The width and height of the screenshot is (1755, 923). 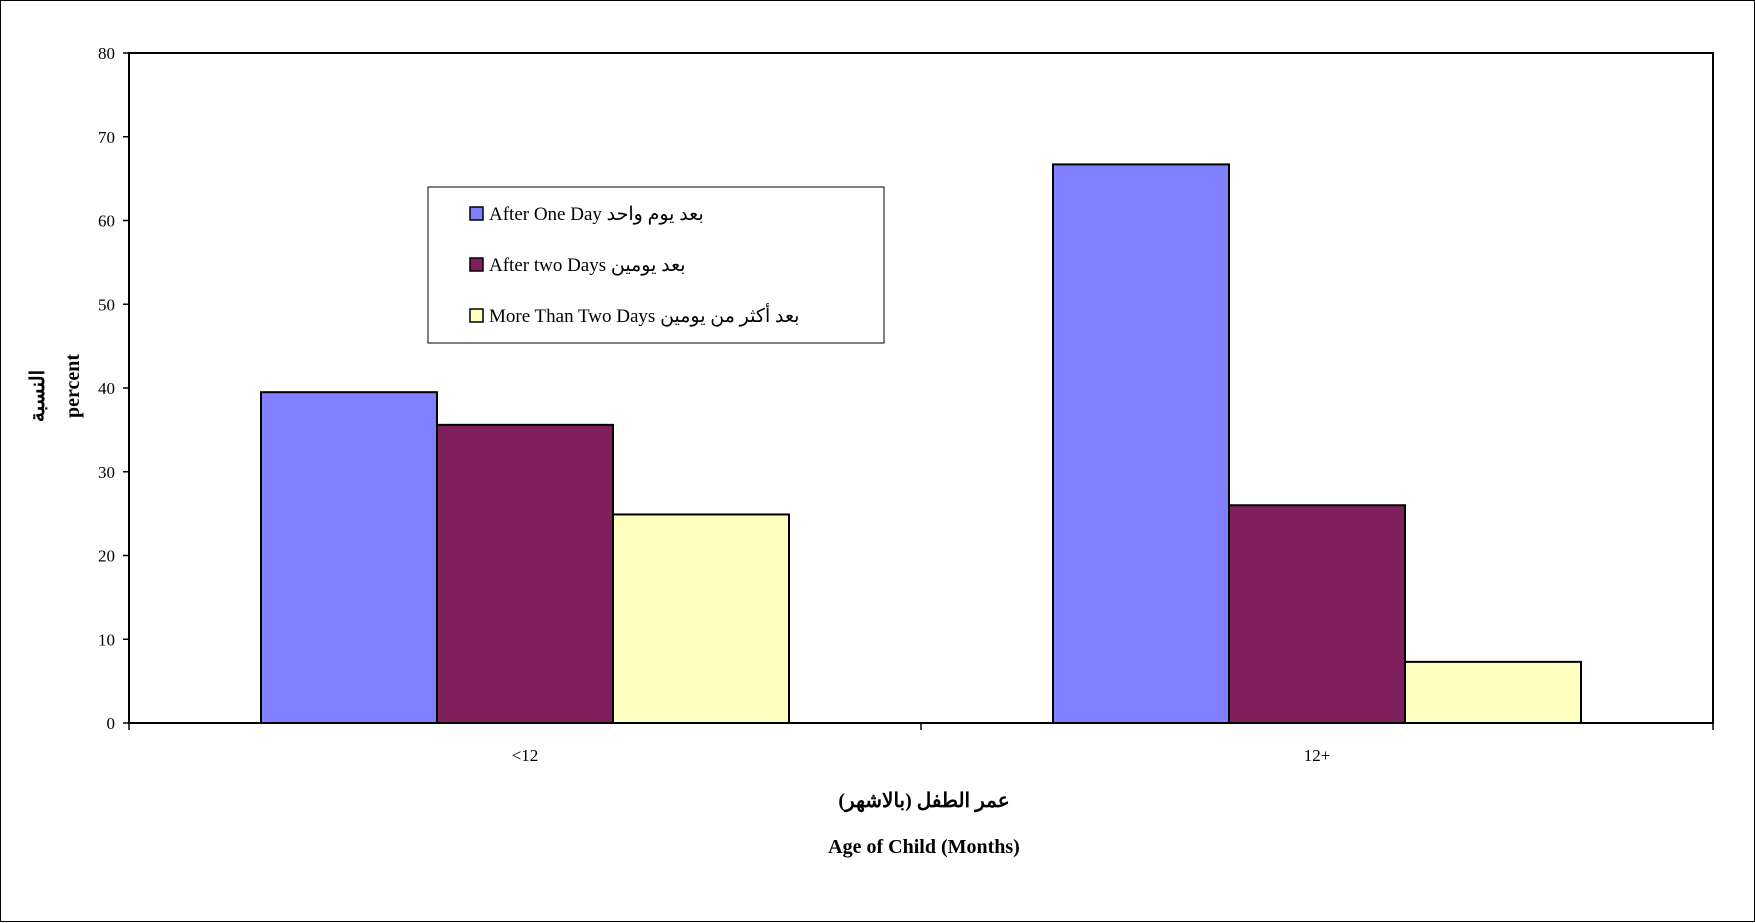 What do you see at coordinates (644, 314) in the screenshot?
I see `legend-label: More Than Two Days بعد أكثر من يومين` at bounding box center [644, 314].